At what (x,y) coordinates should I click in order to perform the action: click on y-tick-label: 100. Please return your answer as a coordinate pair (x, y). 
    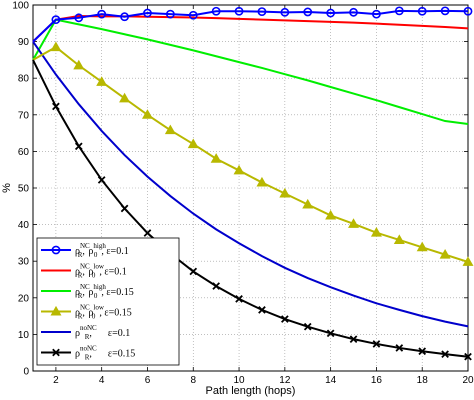
    Looking at the image, I should click on (20, 6).